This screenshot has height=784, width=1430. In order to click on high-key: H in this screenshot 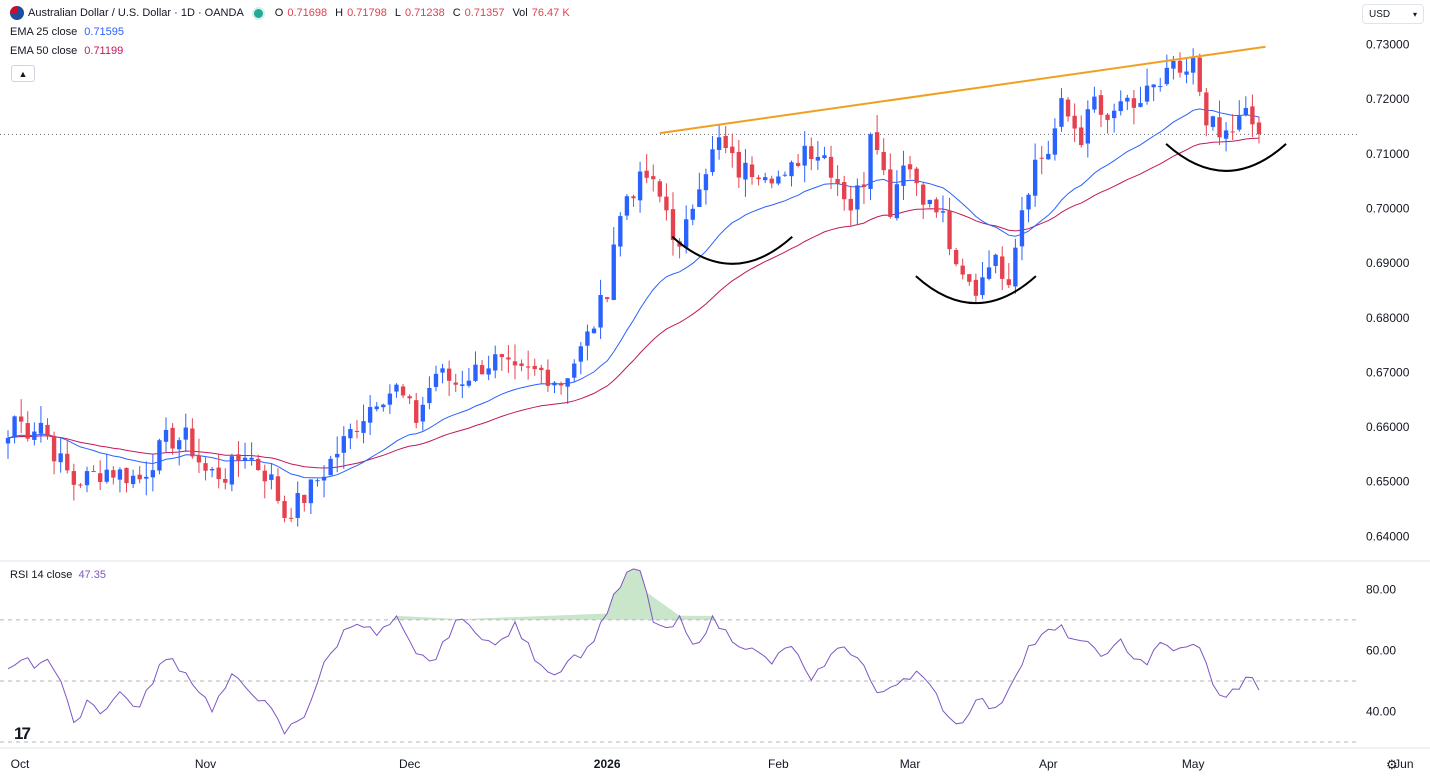, I will do `click(339, 13)`.